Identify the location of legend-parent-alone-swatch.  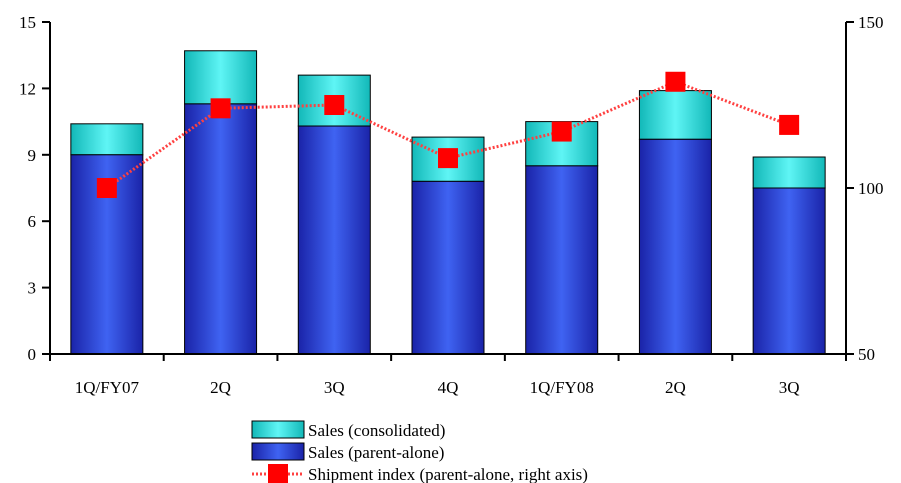
(278, 451).